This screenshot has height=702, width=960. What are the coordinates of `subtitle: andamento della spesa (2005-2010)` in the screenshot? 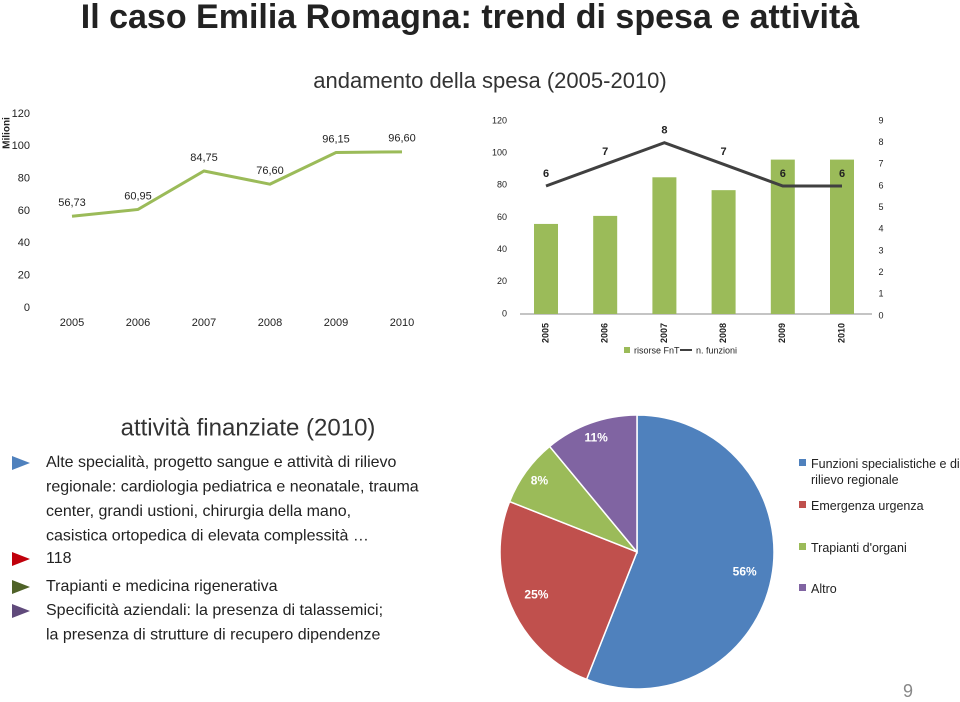 It's located at (489, 80).